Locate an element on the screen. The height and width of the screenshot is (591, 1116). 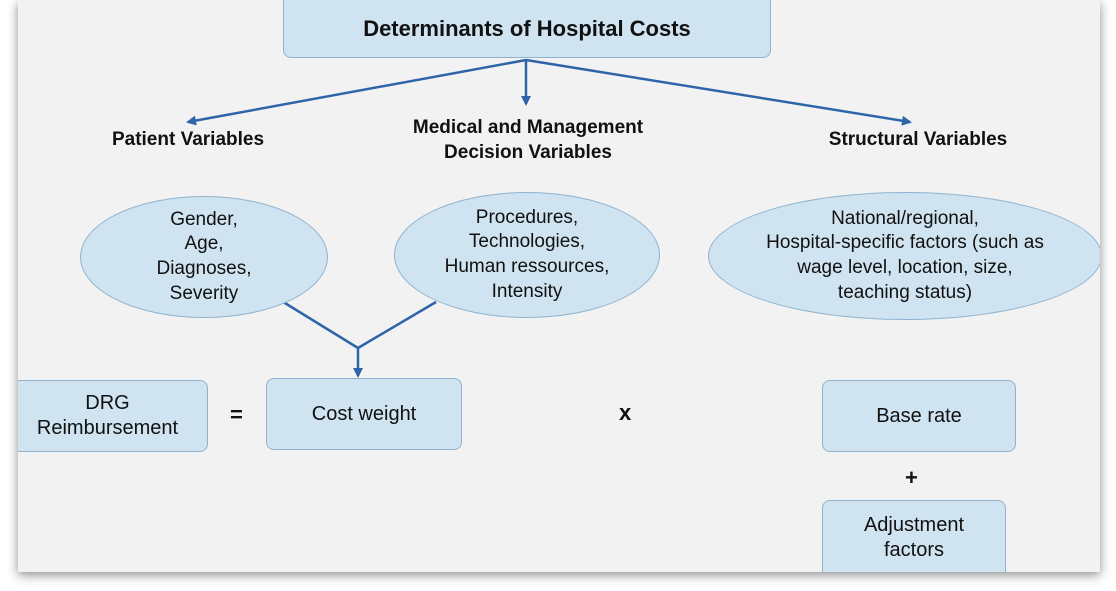
base-rate-box: Base rate is located at coordinates (919, 416).